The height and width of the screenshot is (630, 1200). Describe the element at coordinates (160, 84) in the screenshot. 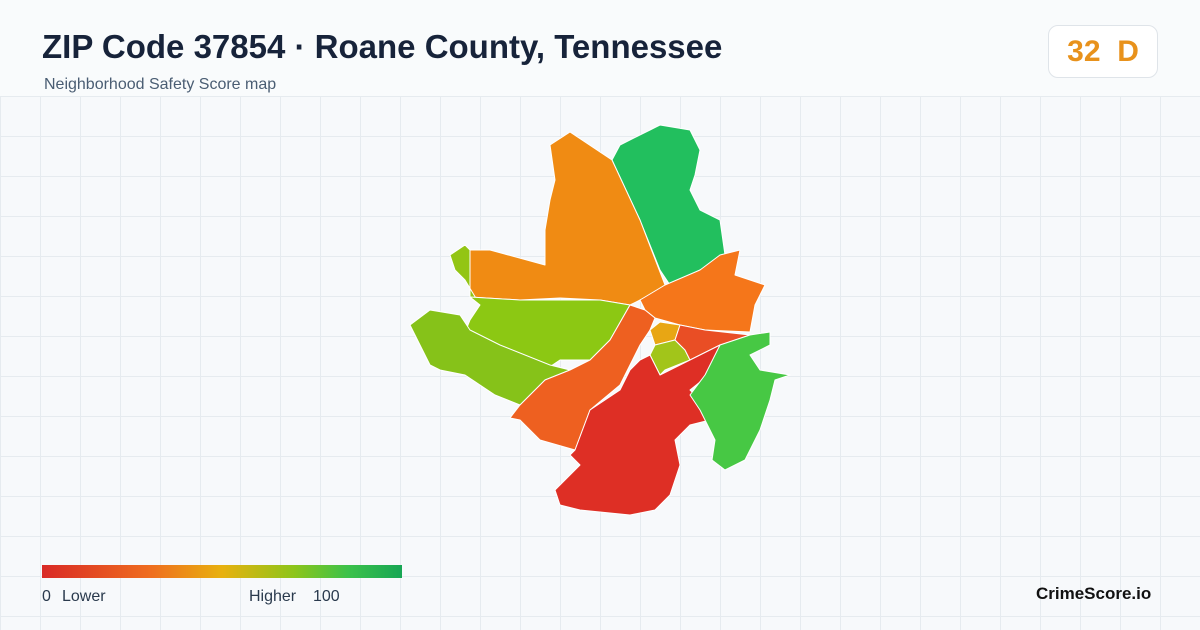

I see `subtitle: Neighborhood Safety Score map` at that location.